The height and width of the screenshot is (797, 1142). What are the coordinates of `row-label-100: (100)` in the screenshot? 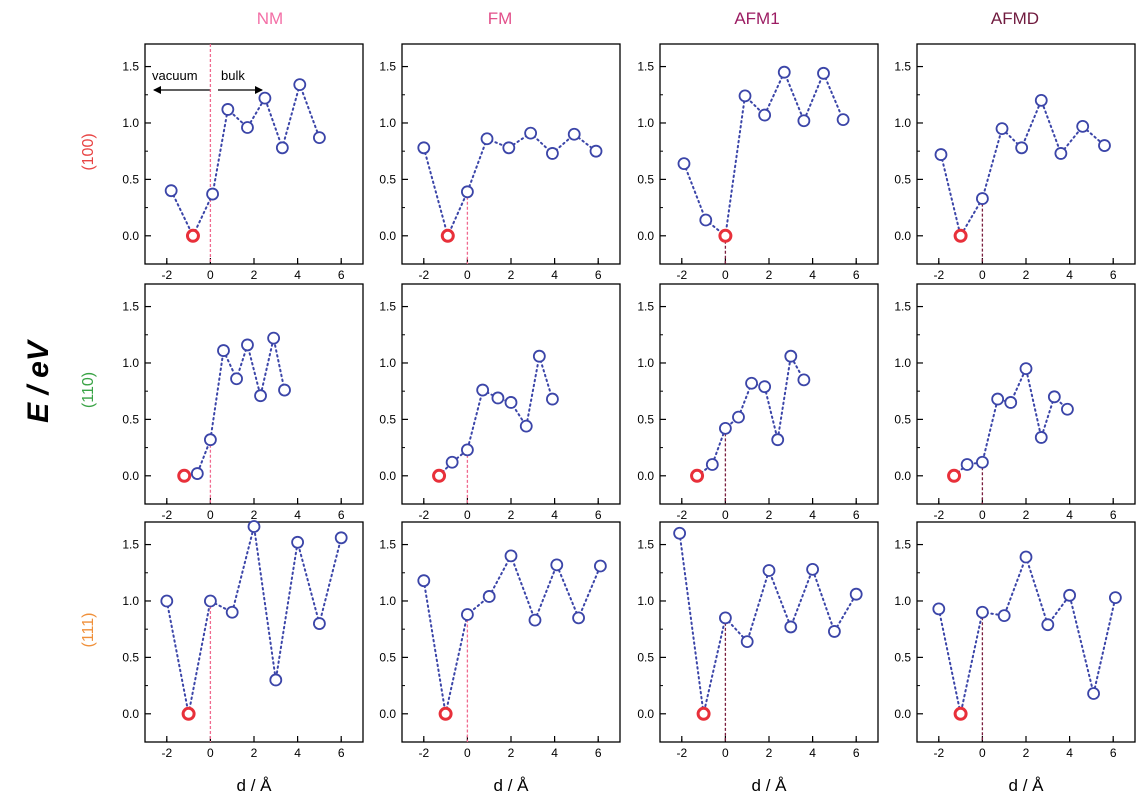 It's located at (88, 151).